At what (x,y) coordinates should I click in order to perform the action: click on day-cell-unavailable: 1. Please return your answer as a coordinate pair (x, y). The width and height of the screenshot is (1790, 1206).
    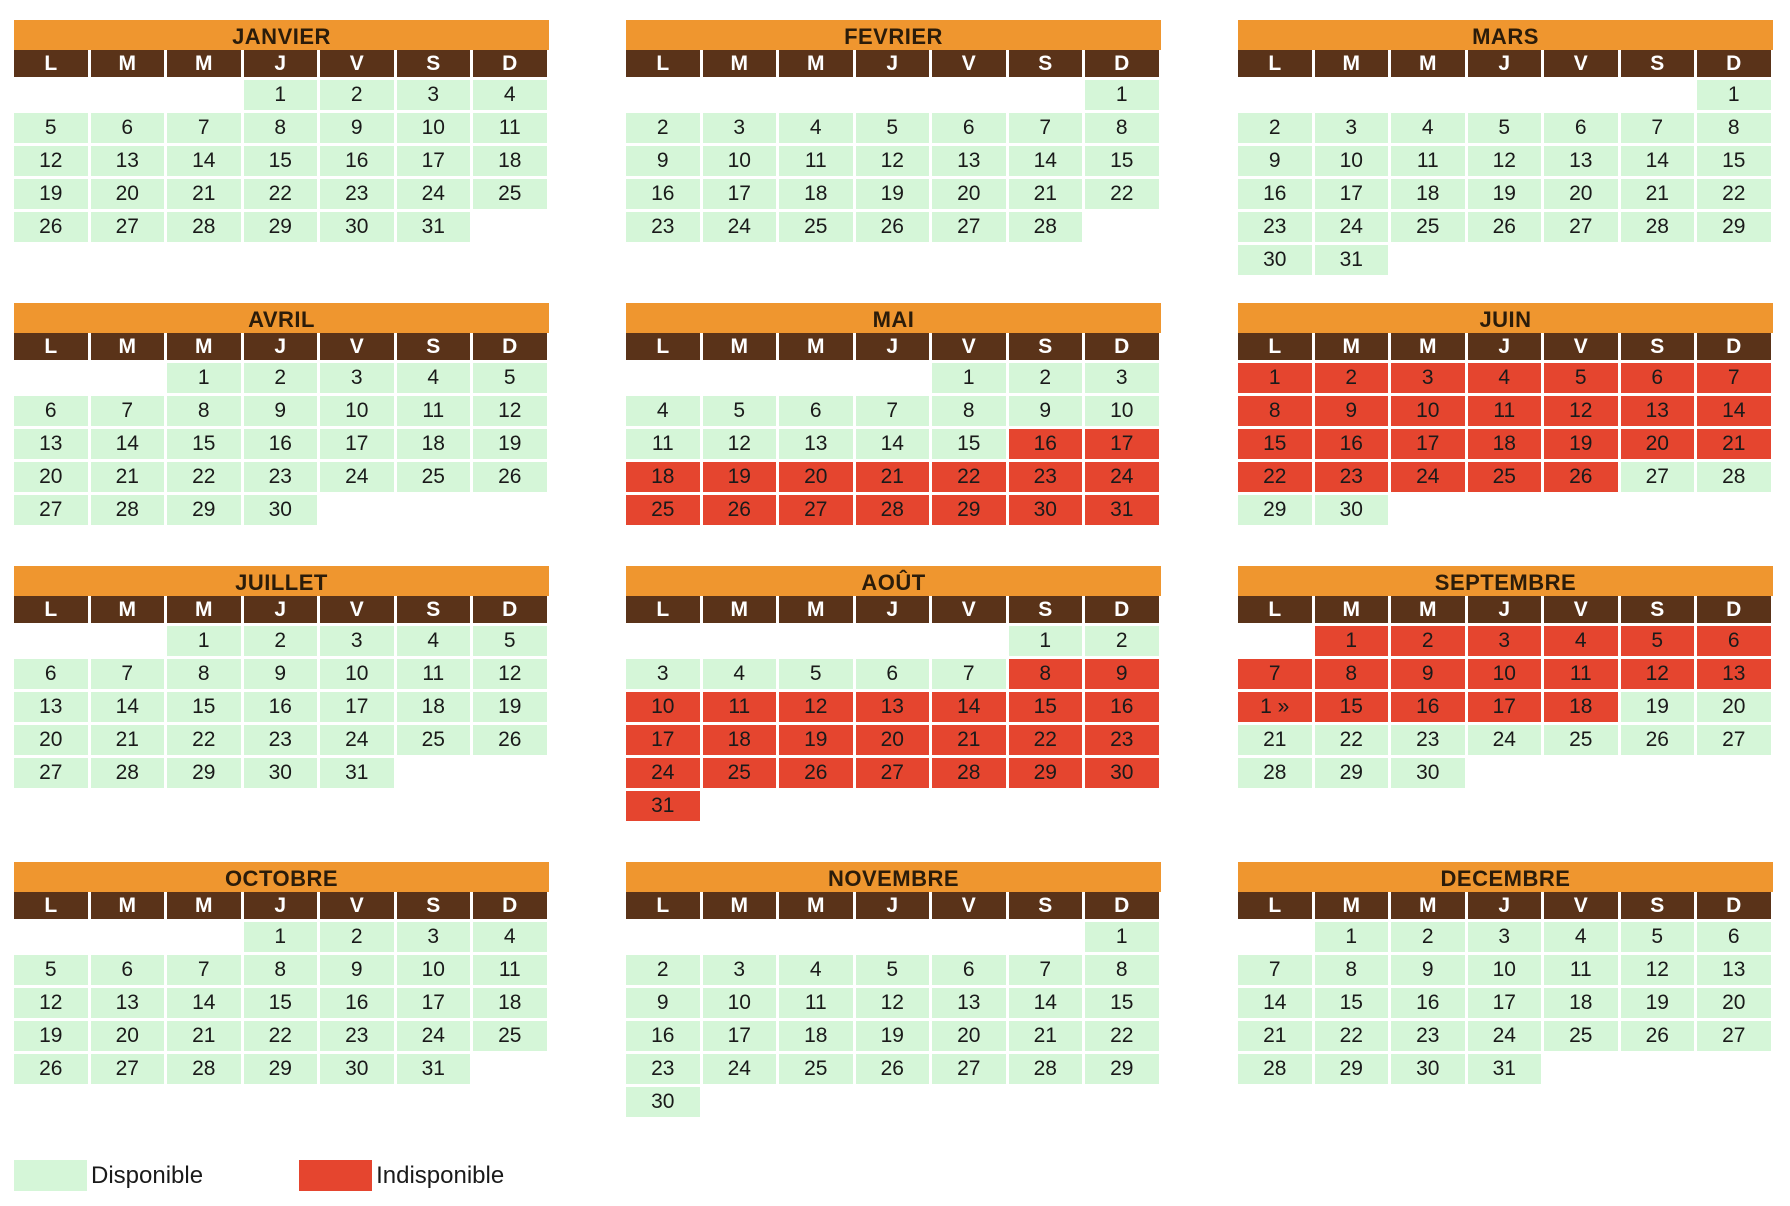
    Looking at the image, I should click on (1351, 641).